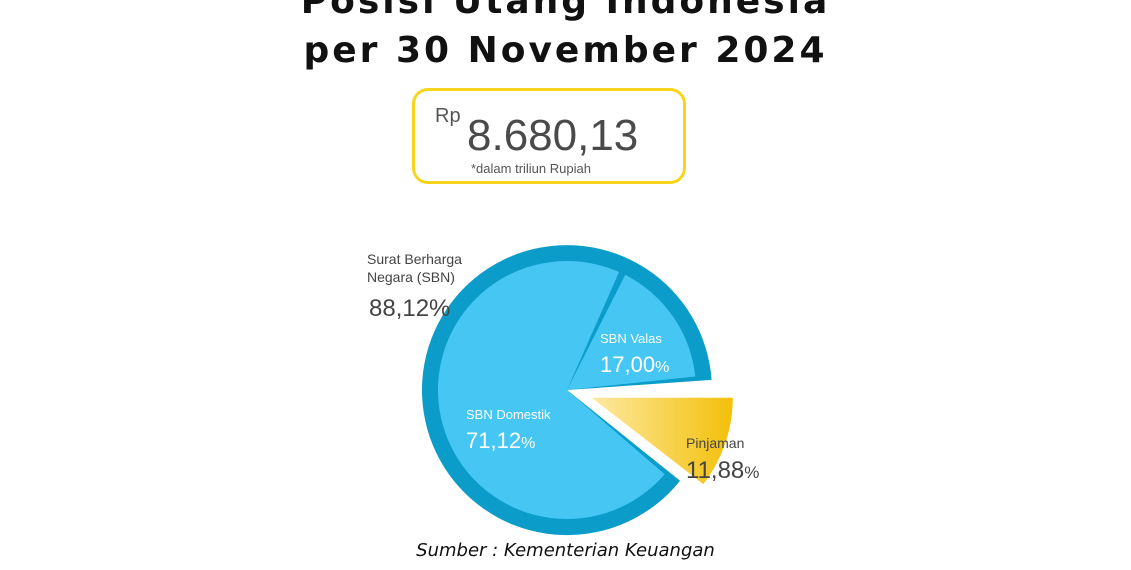 This screenshot has height=570, width=1131. Describe the element at coordinates (493, 440) in the screenshot. I see `sbn-domestik-number: 71,12` at that location.